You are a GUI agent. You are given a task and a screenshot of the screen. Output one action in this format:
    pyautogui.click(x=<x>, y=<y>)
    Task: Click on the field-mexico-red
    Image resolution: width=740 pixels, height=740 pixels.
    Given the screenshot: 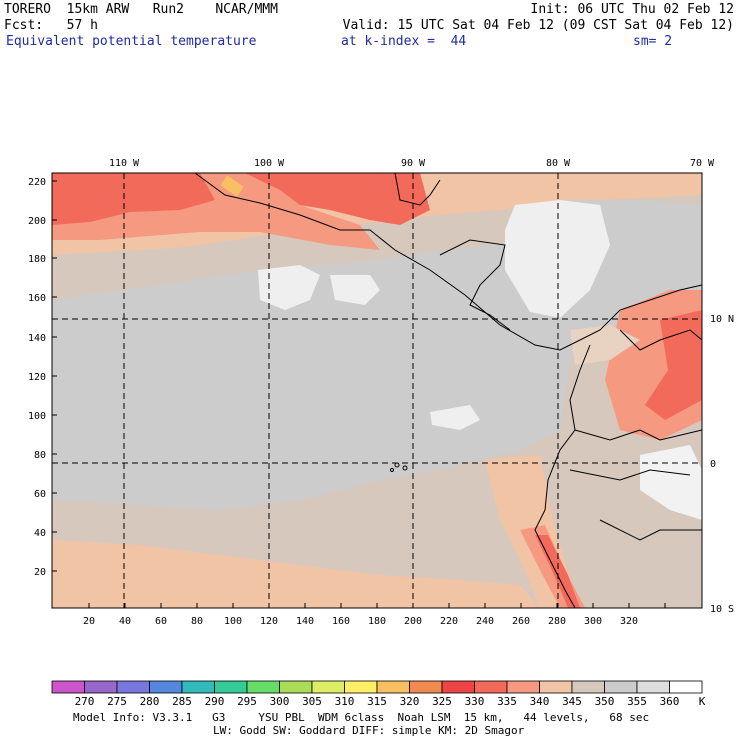 What is the action you would take?
    pyautogui.click(x=337, y=199)
    